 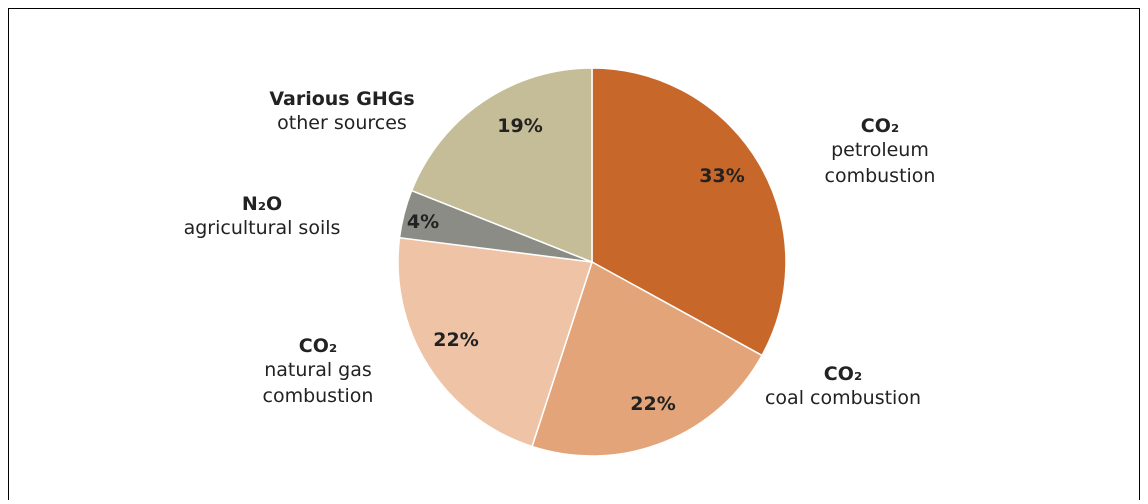 What do you see at coordinates (262, 228) in the screenshot?
I see `category-sublabel: agricultural soils` at bounding box center [262, 228].